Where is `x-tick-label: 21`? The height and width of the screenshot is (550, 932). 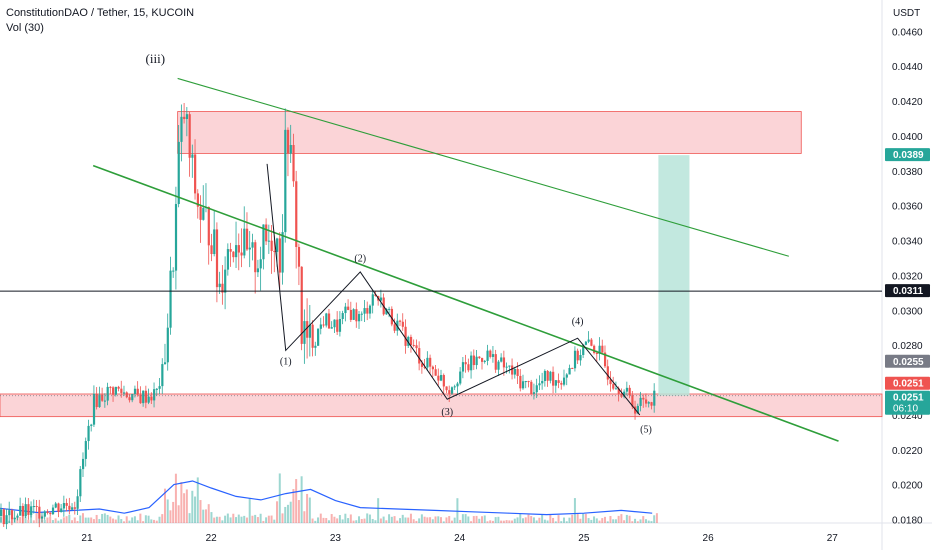
x-tick-label: 21 is located at coordinates (87, 538).